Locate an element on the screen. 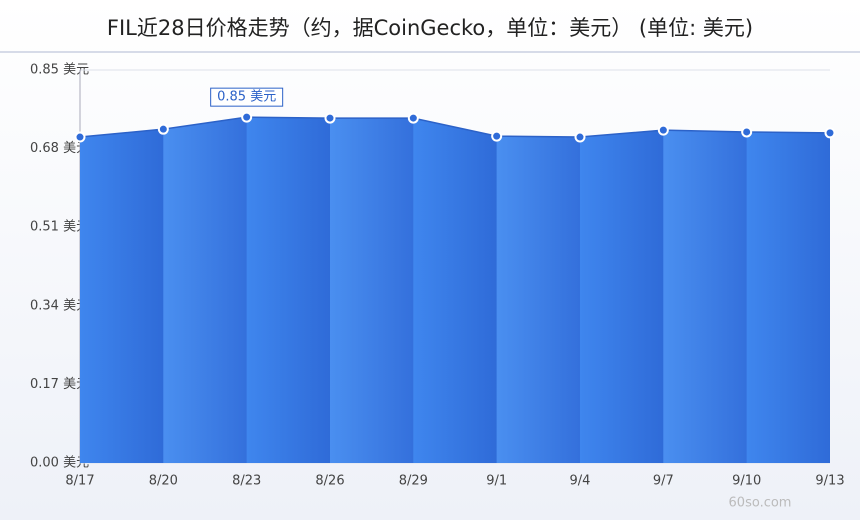 This screenshot has height=520, width=860. x-tick-label: 8/23 is located at coordinates (246, 481).